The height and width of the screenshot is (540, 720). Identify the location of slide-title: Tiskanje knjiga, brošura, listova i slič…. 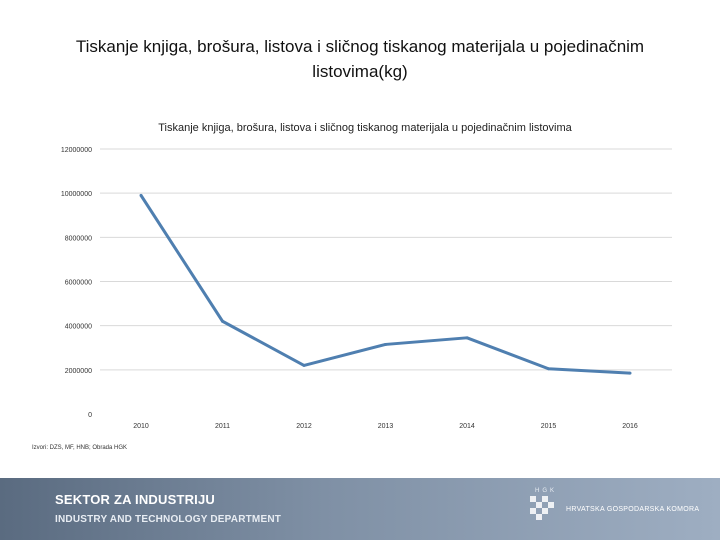
(360, 59).